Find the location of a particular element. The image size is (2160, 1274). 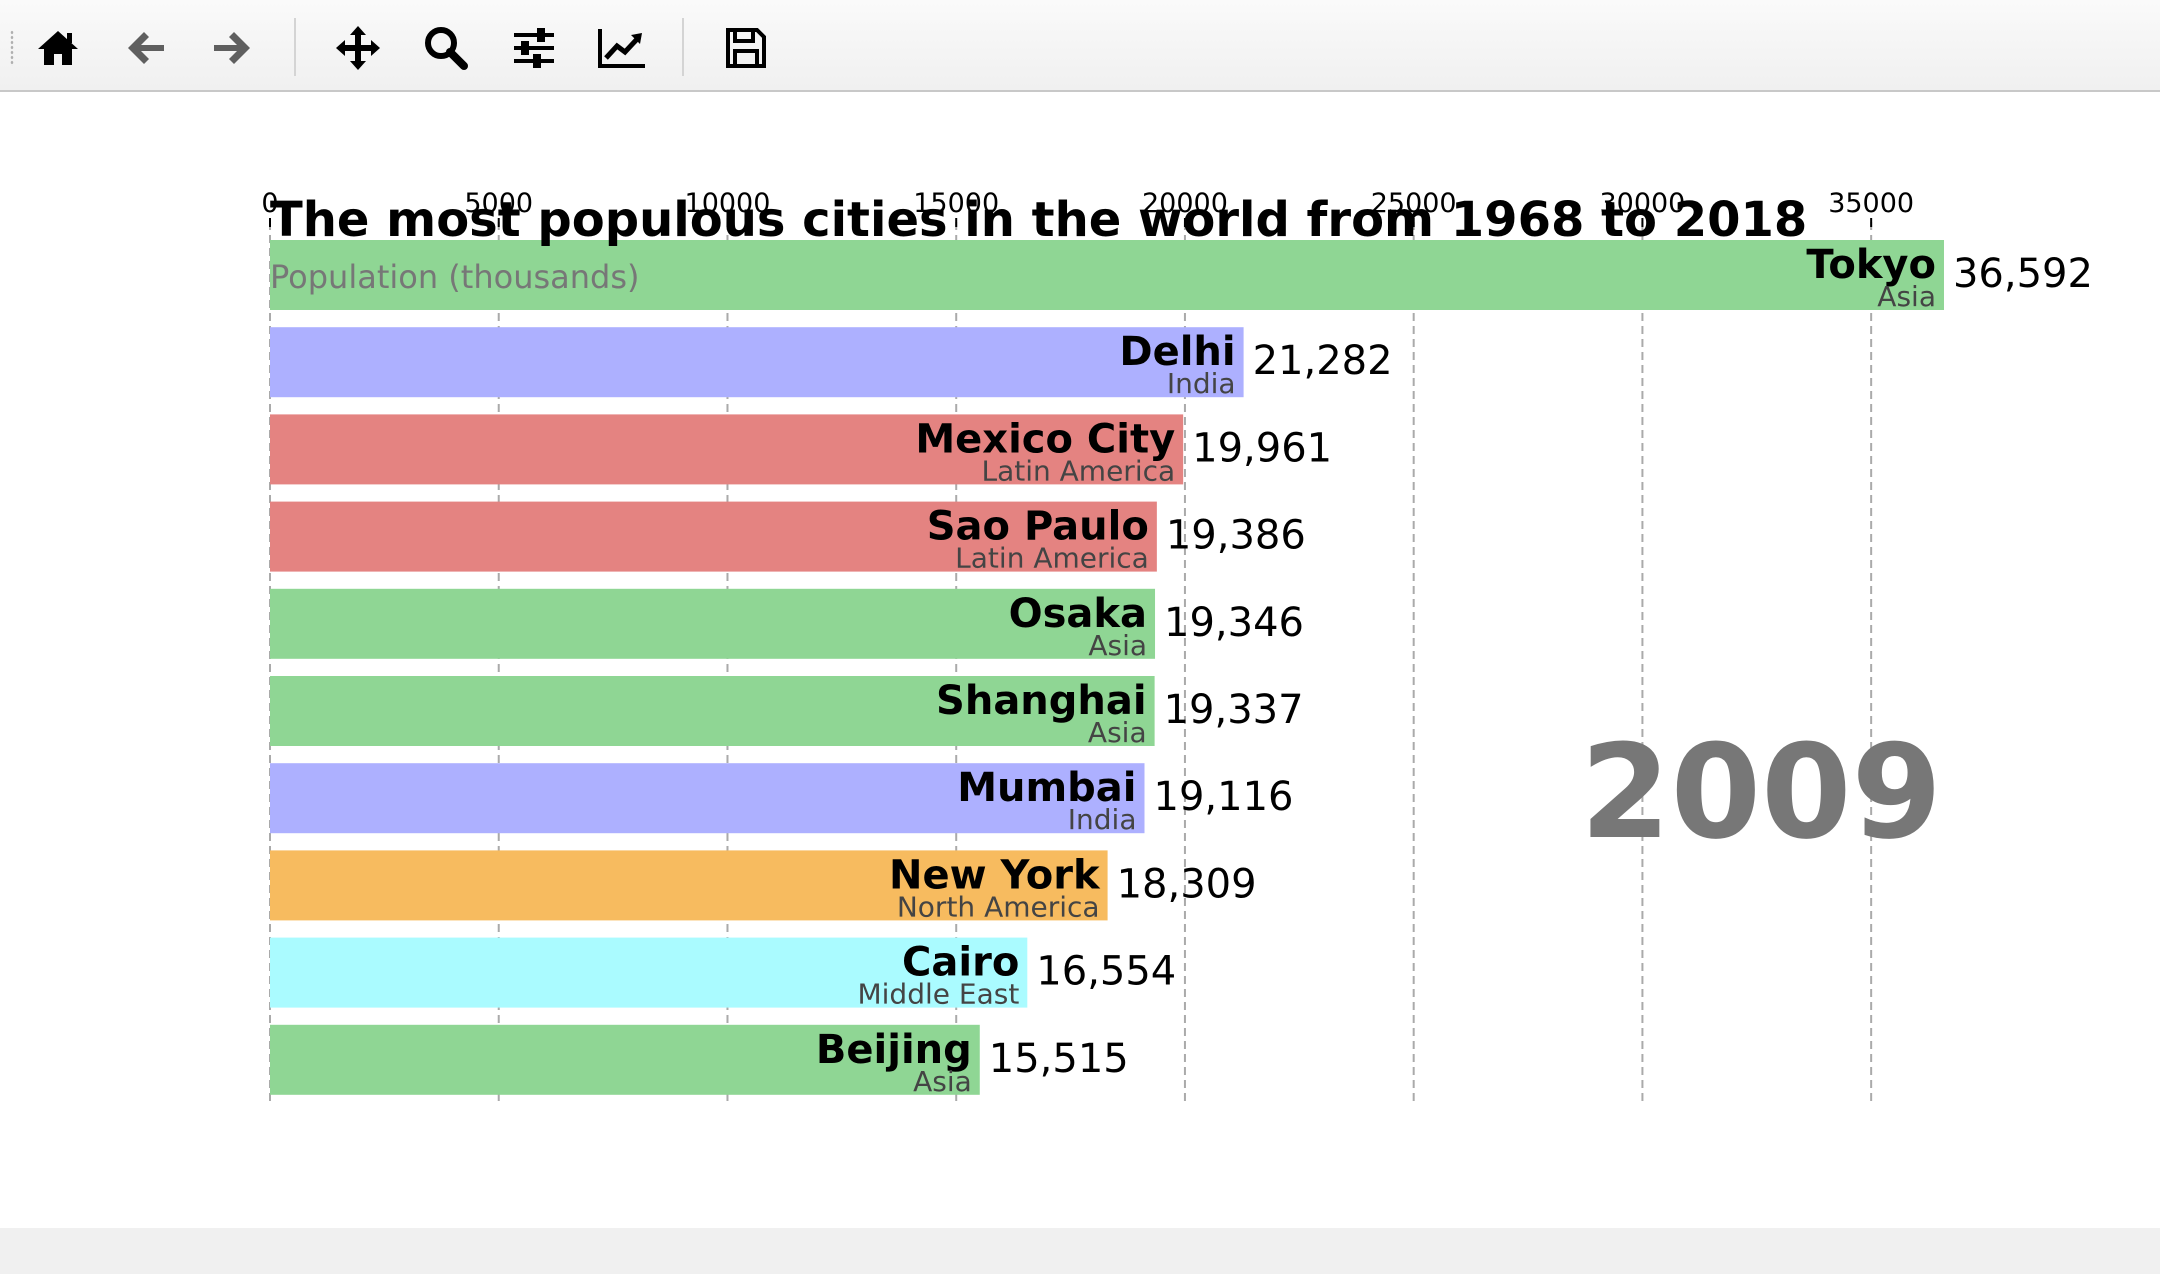

bar-group-label: North America is located at coordinates (998, 906).